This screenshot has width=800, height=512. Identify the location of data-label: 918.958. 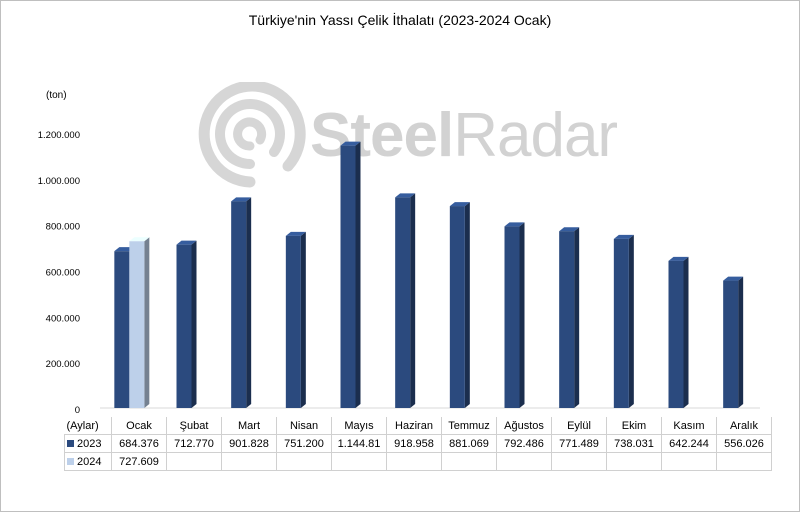
(414, 443).